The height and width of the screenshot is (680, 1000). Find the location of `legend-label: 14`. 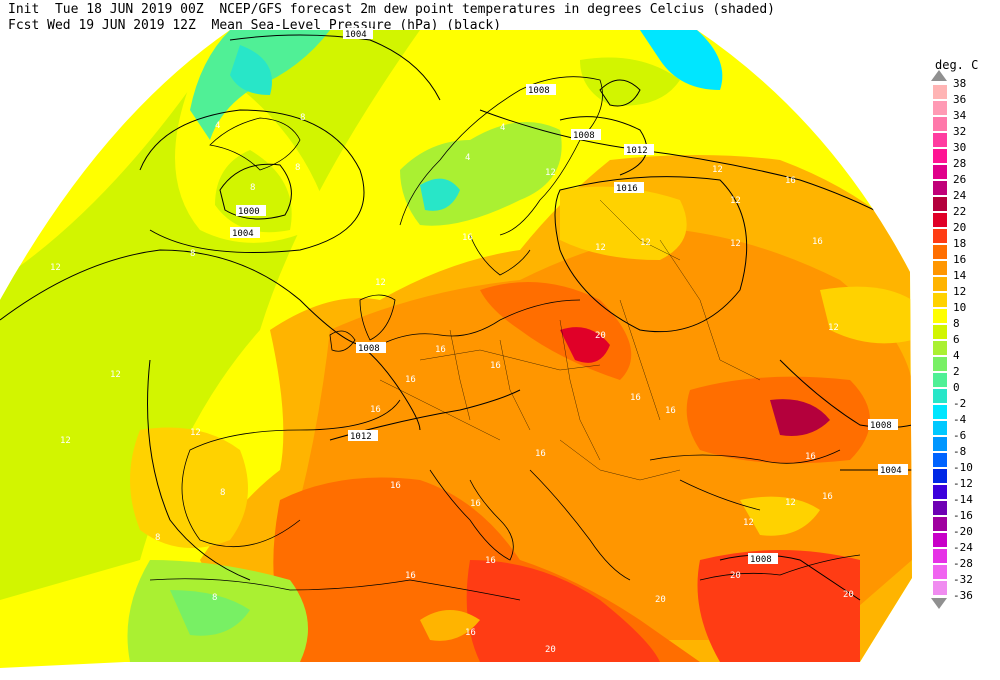

legend-label: 14 is located at coordinates (960, 275).